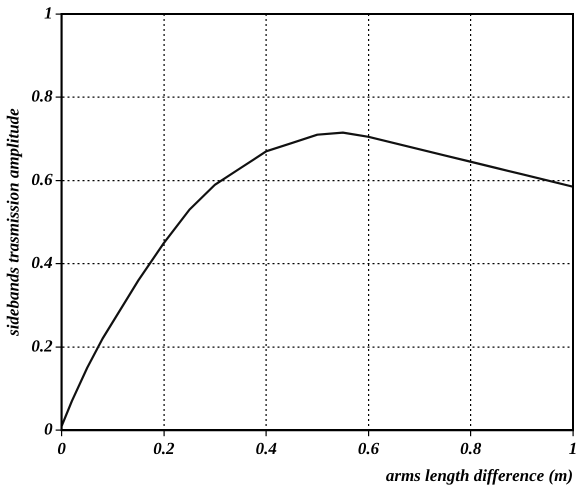  I want to click on y-tick-label: 0.4, so click(42, 262).